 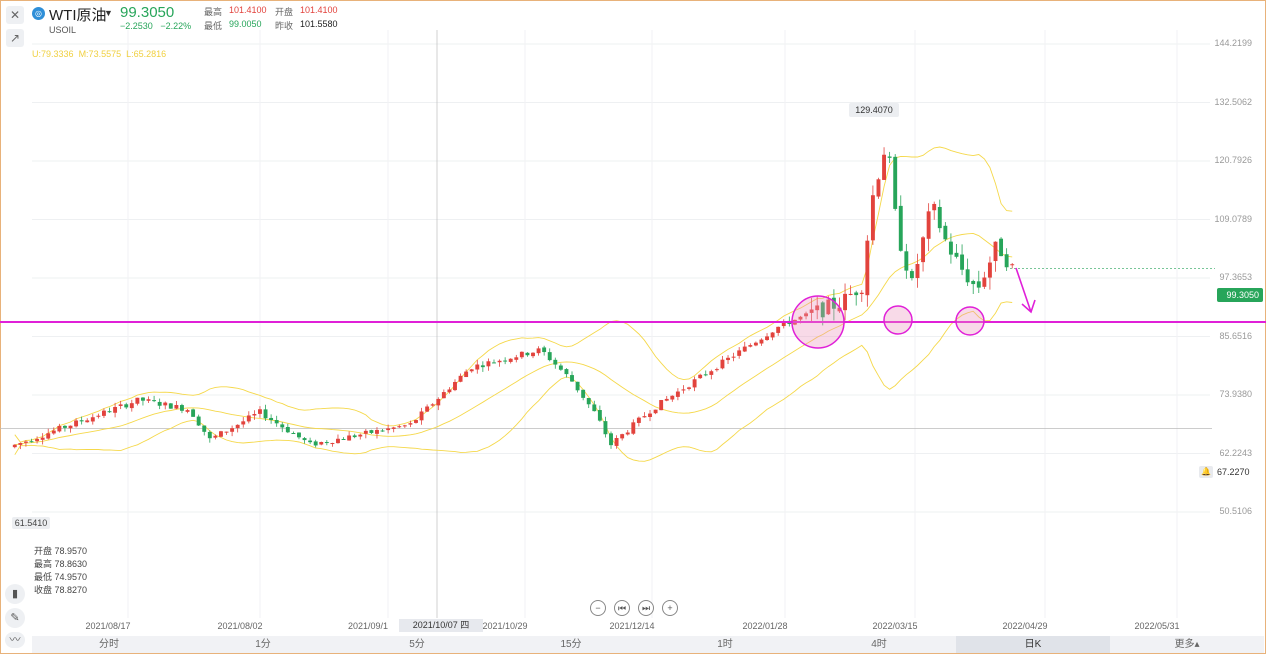 I want to click on tab-timeframe: 1分, so click(x=263, y=644).